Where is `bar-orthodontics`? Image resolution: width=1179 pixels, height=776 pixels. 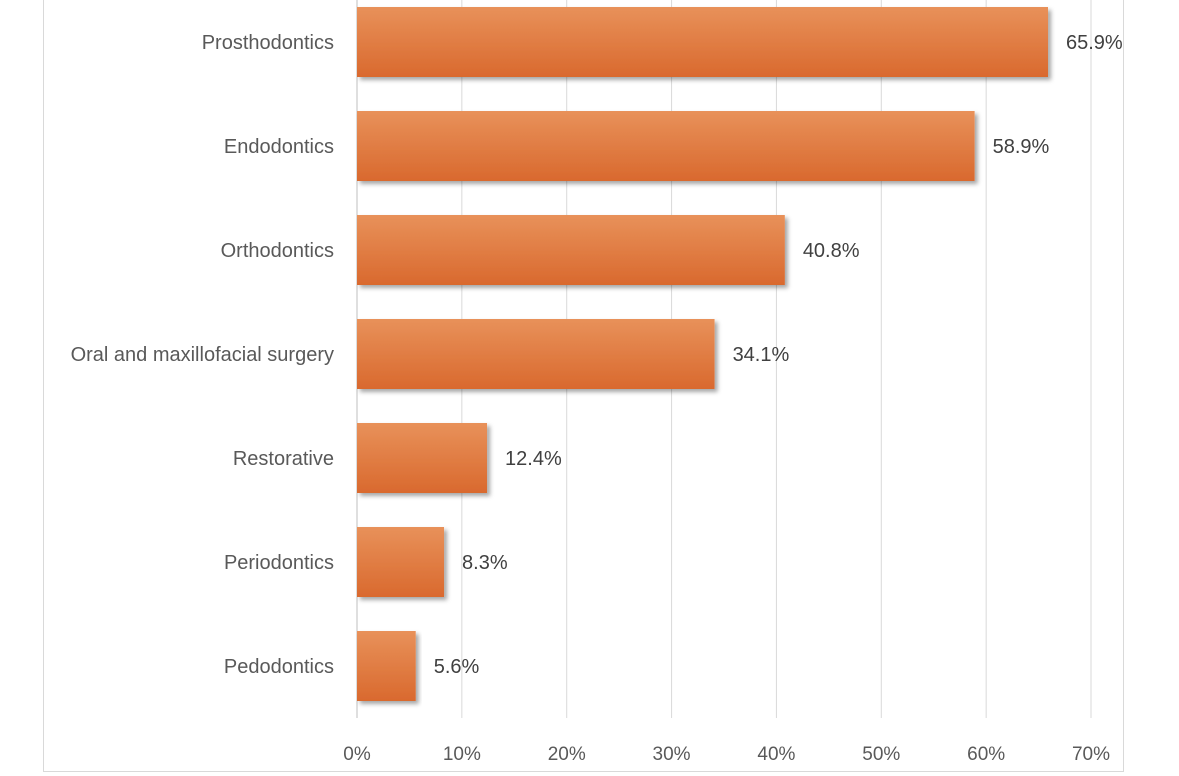
bar-orthodontics is located at coordinates (571, 250).